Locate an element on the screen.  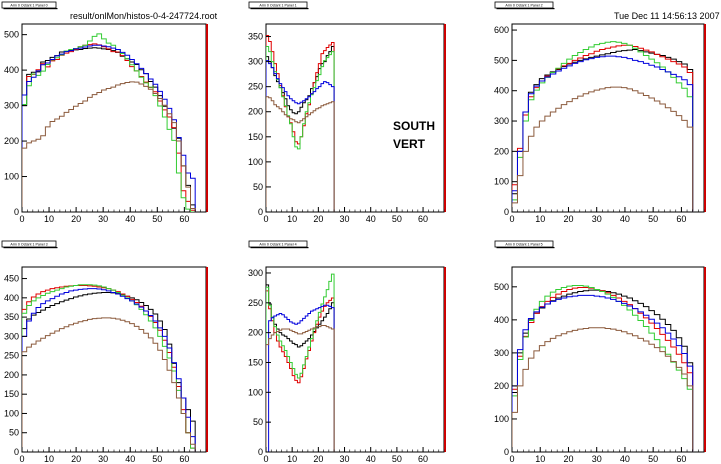
panel-title-box: Arm 0 Octant 1 Panel 1 is located at coordinates (278, 5).